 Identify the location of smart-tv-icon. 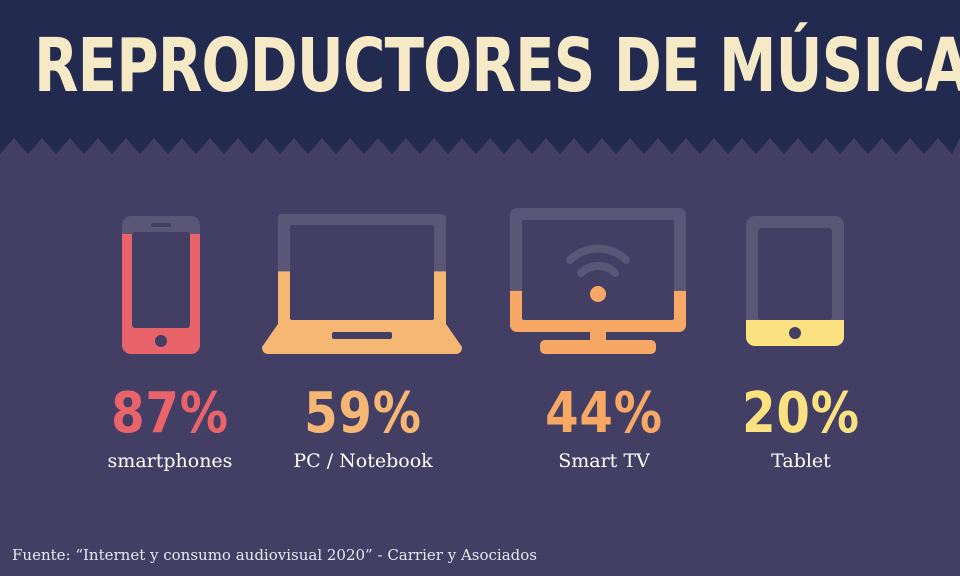
(598, 284).